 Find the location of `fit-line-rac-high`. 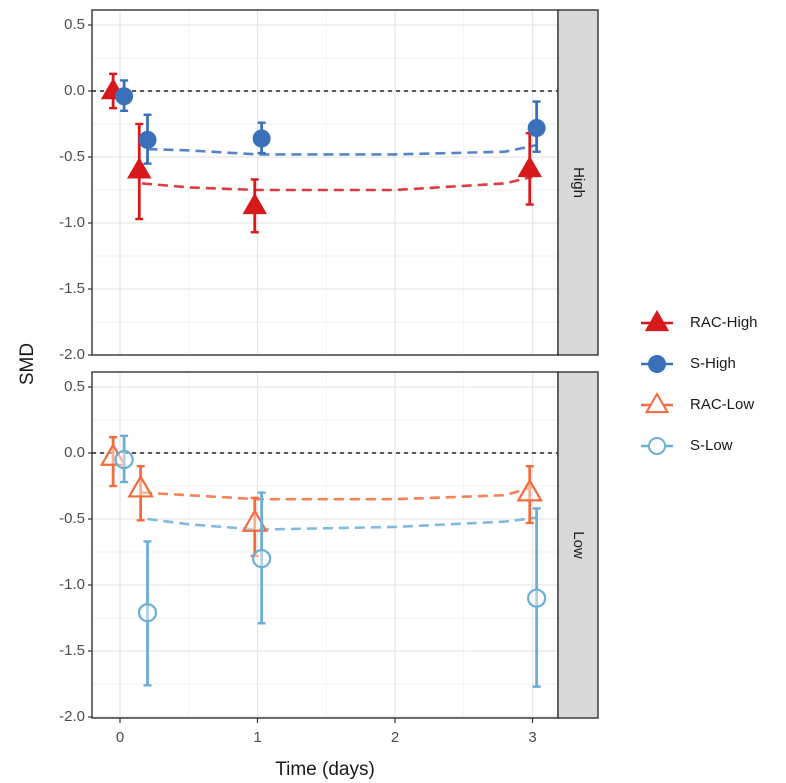

fit-line-rac-high is located at coordinates (337, 183).